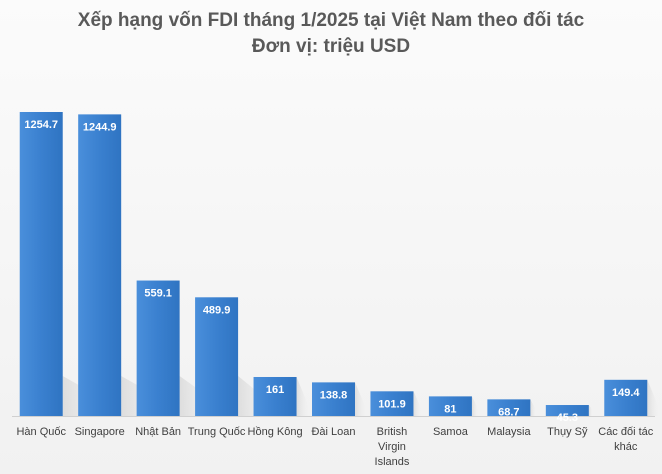 The image size is (662, 474). Describe the element at coordinates (100, 432) in the screenshot. I see `category-label: Singapore` at that location.